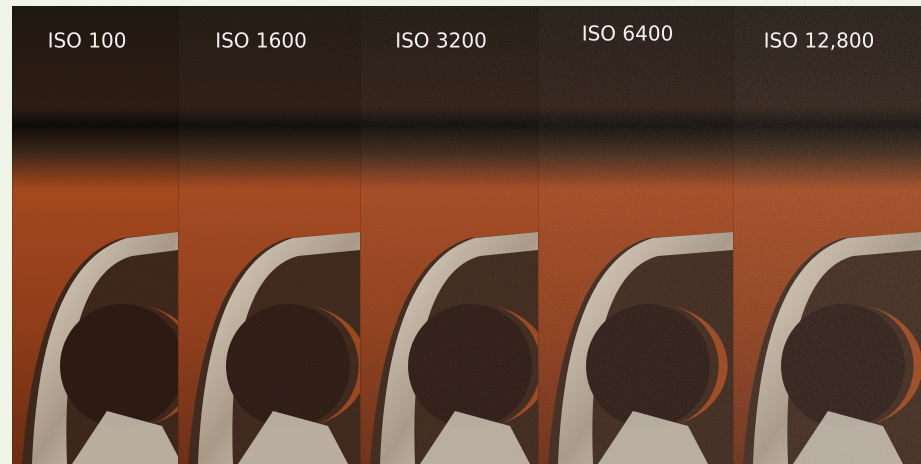  Describe the element at coordinates (441, 41) in the screenshot. I see `iso-label: ISO 3200` at that location.